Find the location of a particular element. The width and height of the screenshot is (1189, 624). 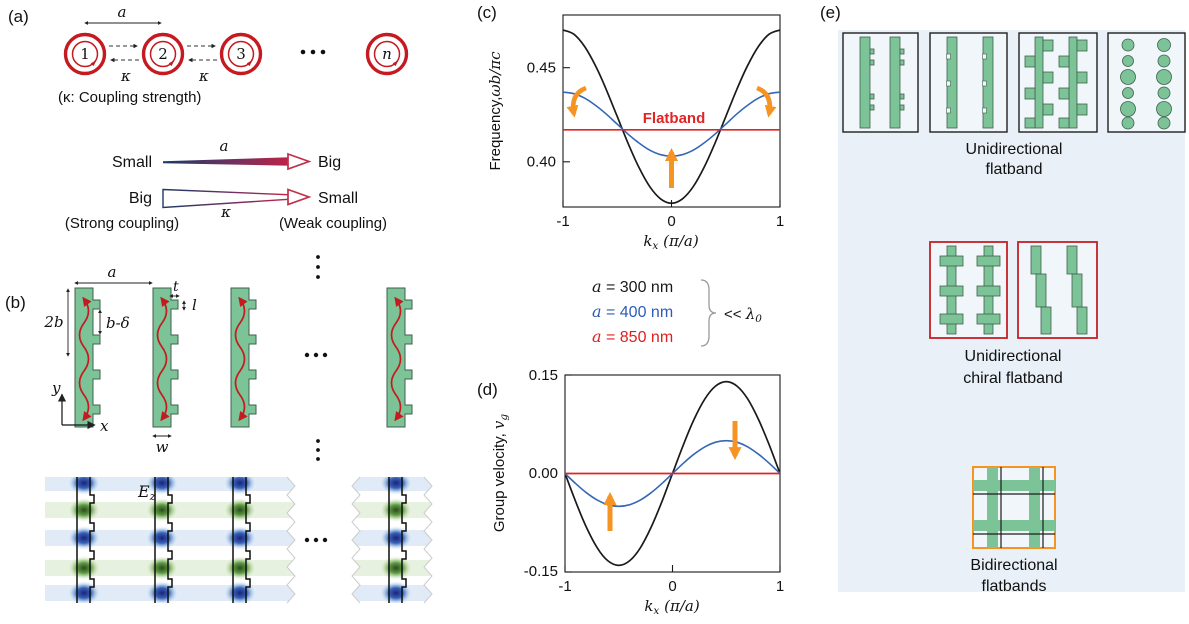

resonator-1-number: 1 is located at coordinates (85, 54).